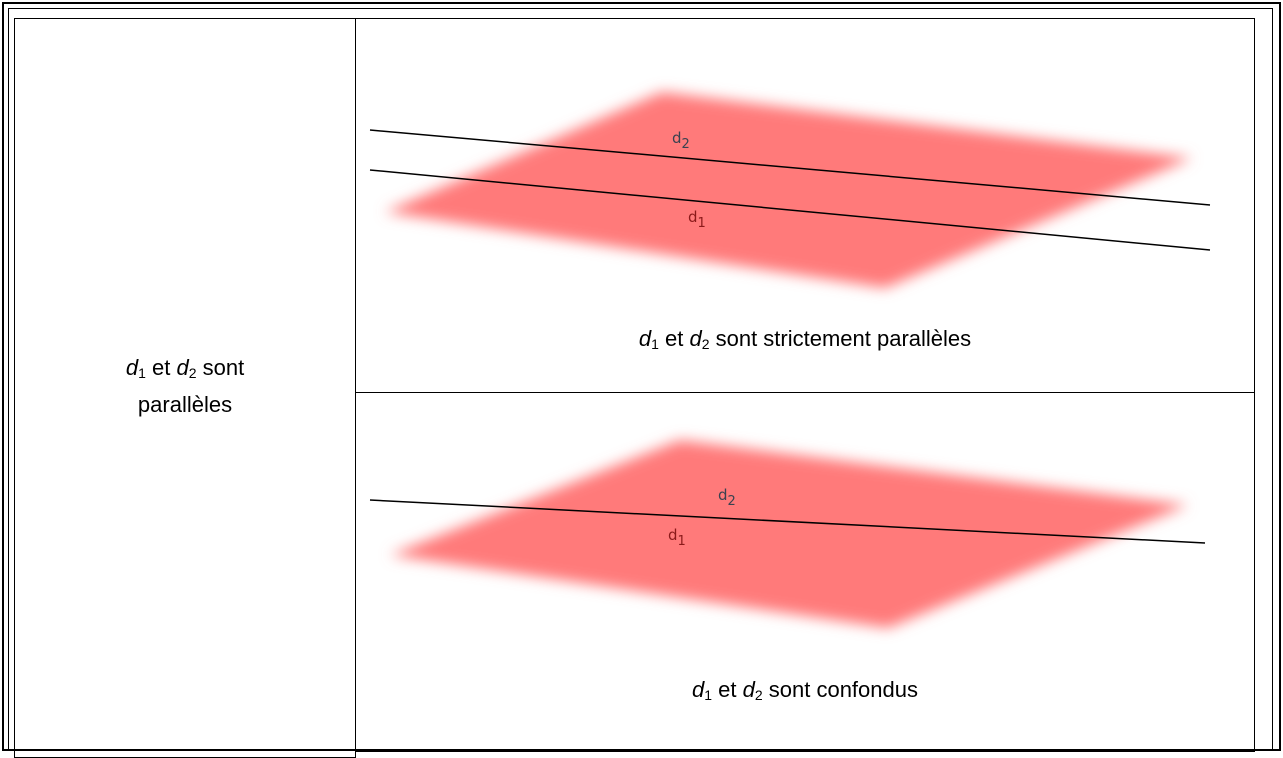  I want to click on left-label: d1 et d2 sont parallèles, so click(185, 386).